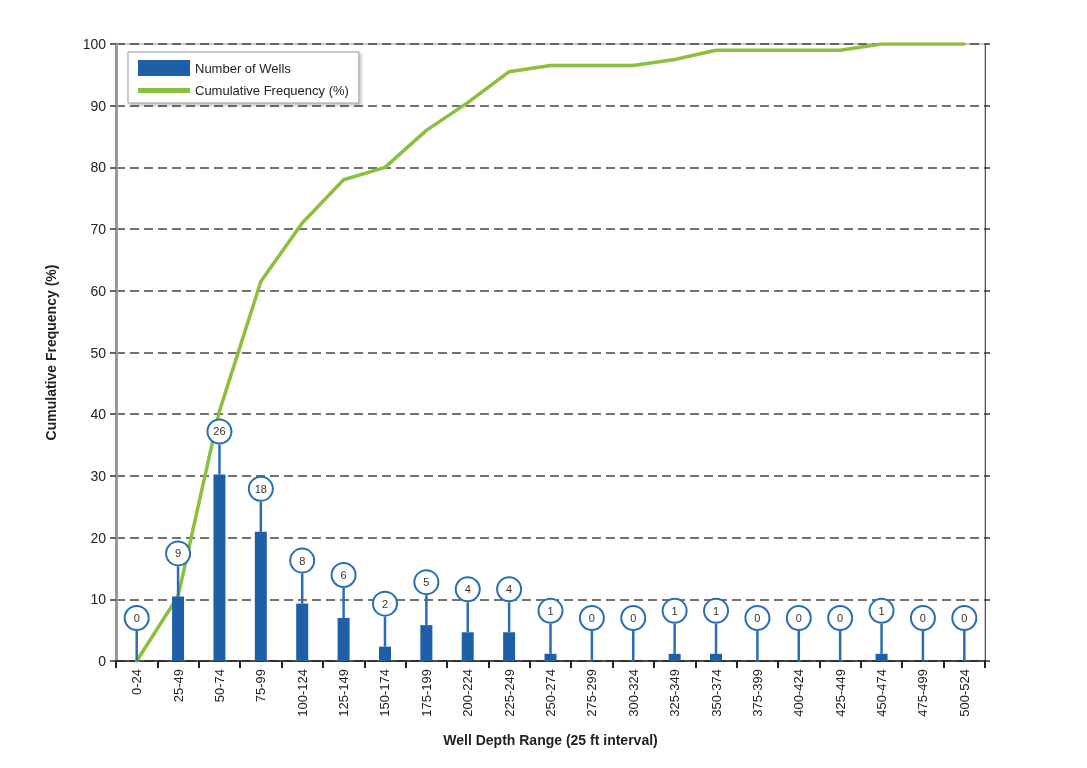 The width and height of the screenshot is (1087, 768). What do you see at coordinates (98, 105) in the screenshot?
I see `y-tick-label: 90` at bounding box center [98, 105].